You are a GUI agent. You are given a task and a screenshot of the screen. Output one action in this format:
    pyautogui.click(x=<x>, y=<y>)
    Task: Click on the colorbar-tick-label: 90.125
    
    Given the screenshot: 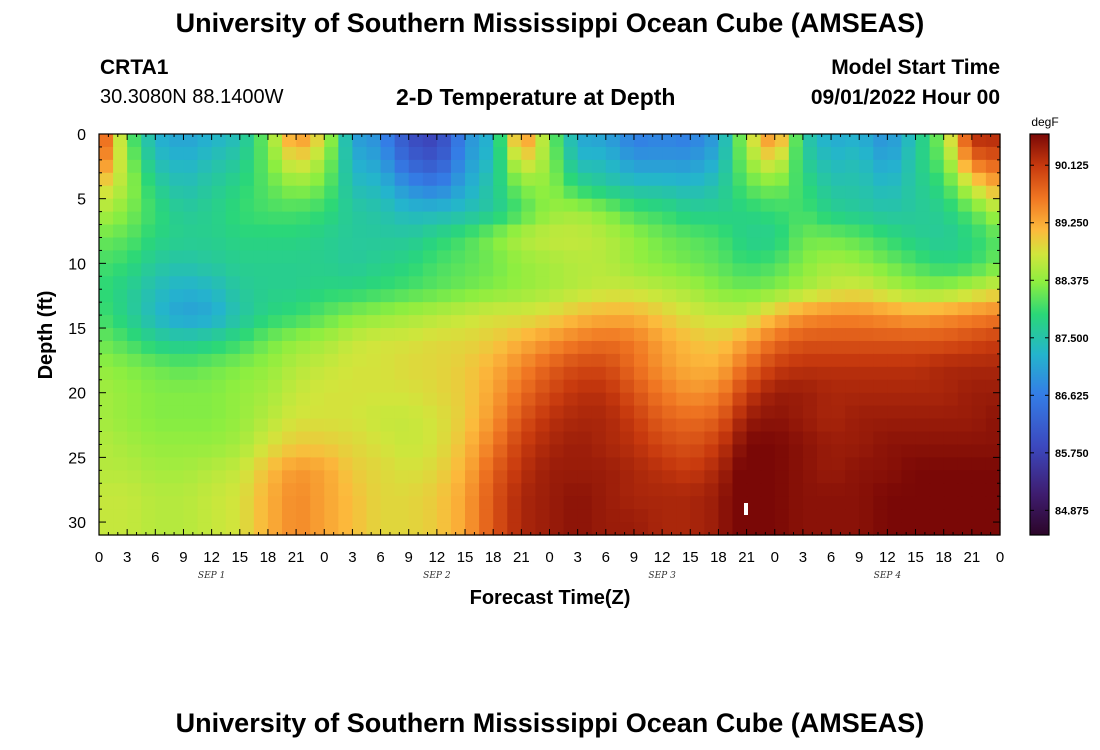 What is the action you would take?
    pyautogui.click(x=1072, y=166)
    